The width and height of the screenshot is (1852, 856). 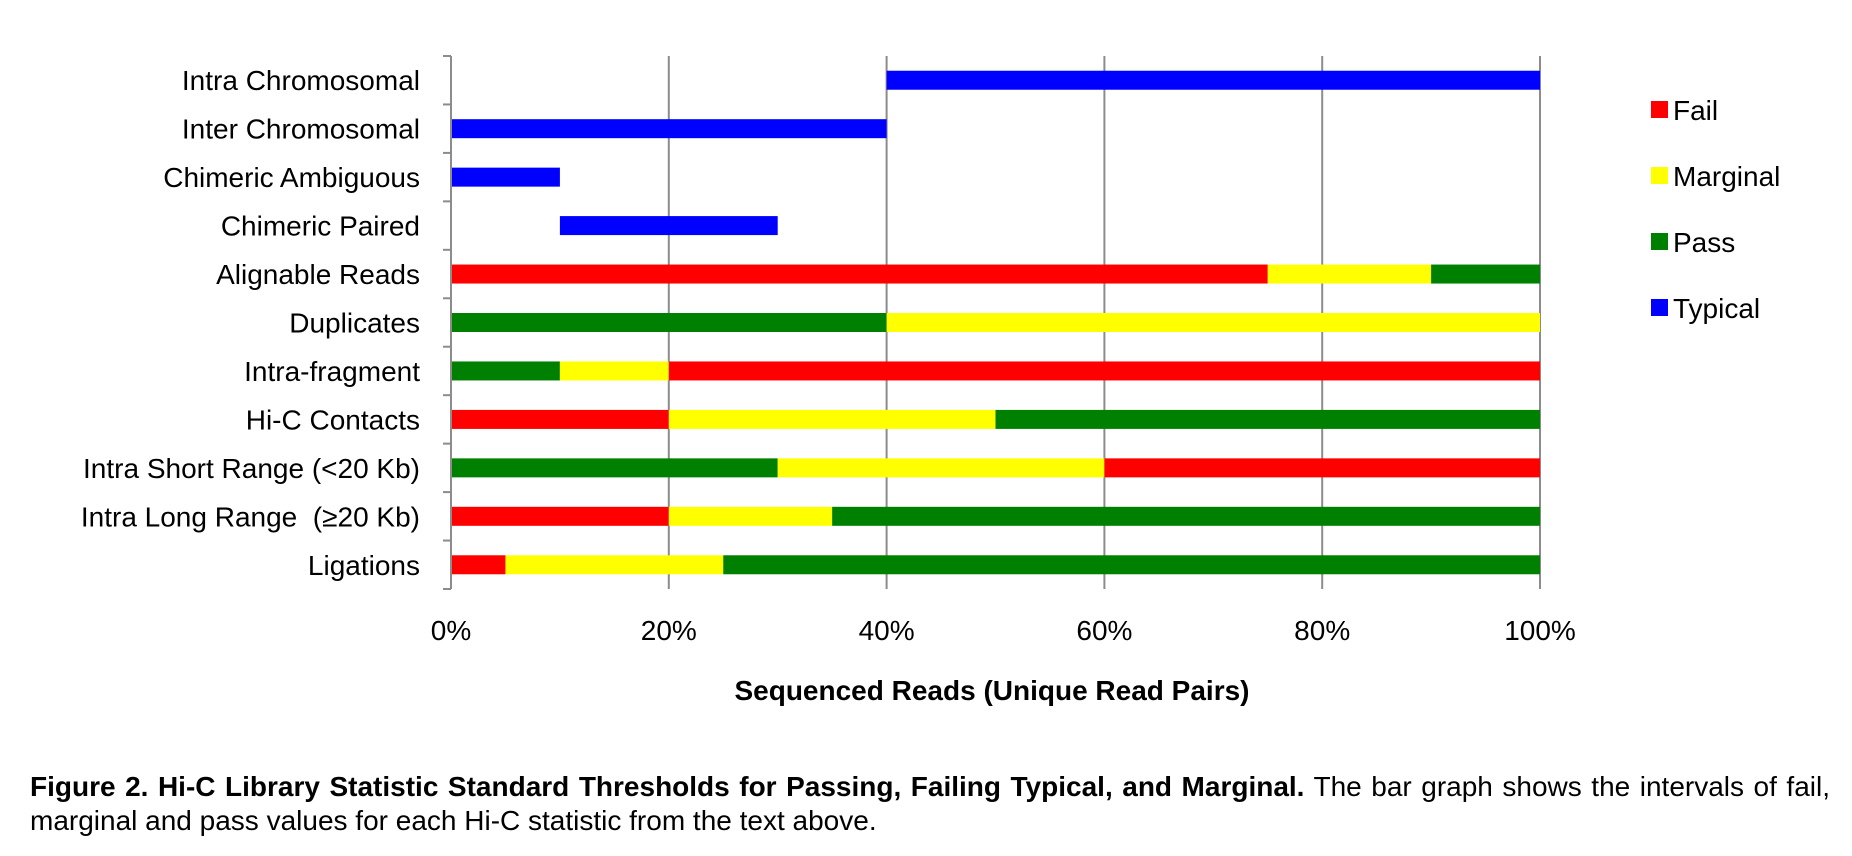 What do you see at coordinates (1659, 109) in the screenshot?
I see `legend-swatch-fail` at bounding box center [1659, 109].